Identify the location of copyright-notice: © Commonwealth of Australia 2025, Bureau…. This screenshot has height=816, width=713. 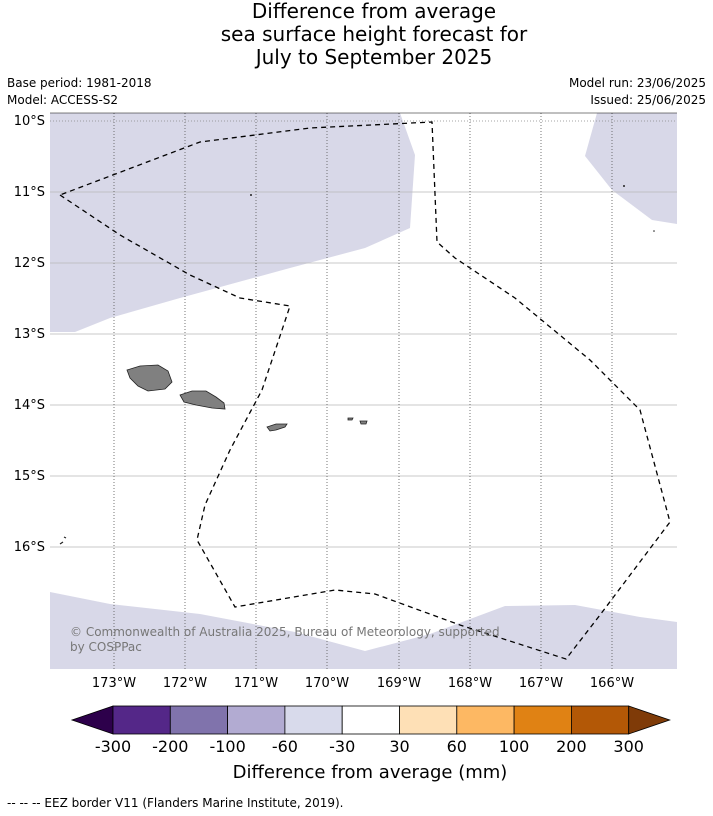
(285, 639).